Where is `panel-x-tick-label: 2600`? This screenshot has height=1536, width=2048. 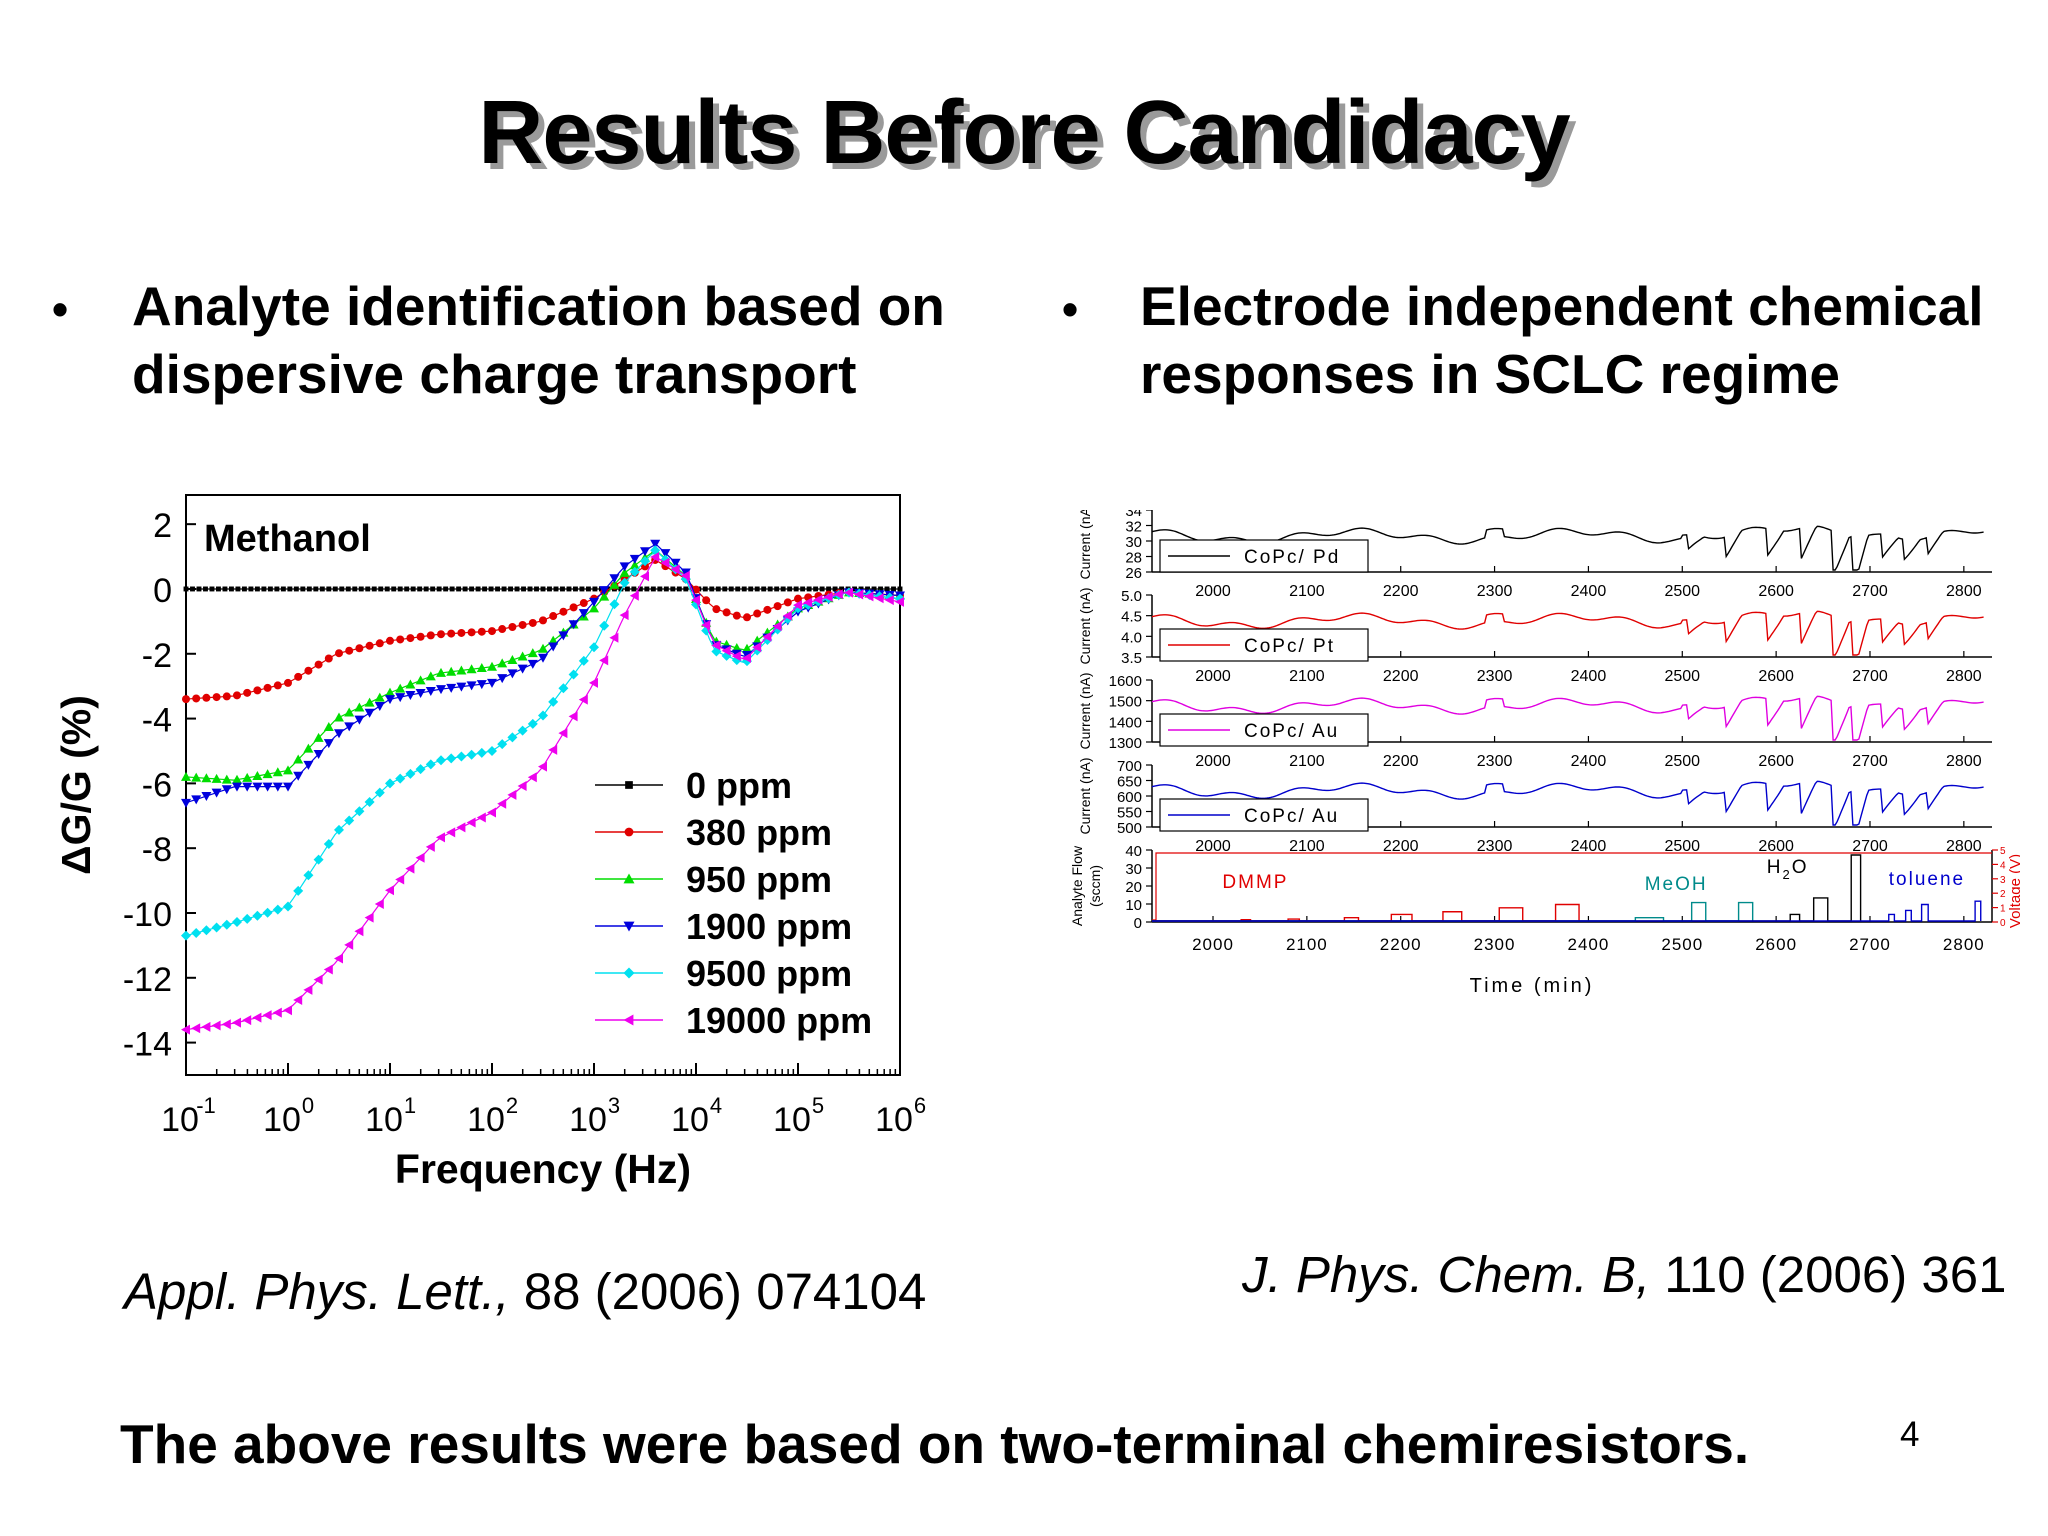
panel-x-tick-label: 2600 is located at coordinates (1776, 846).